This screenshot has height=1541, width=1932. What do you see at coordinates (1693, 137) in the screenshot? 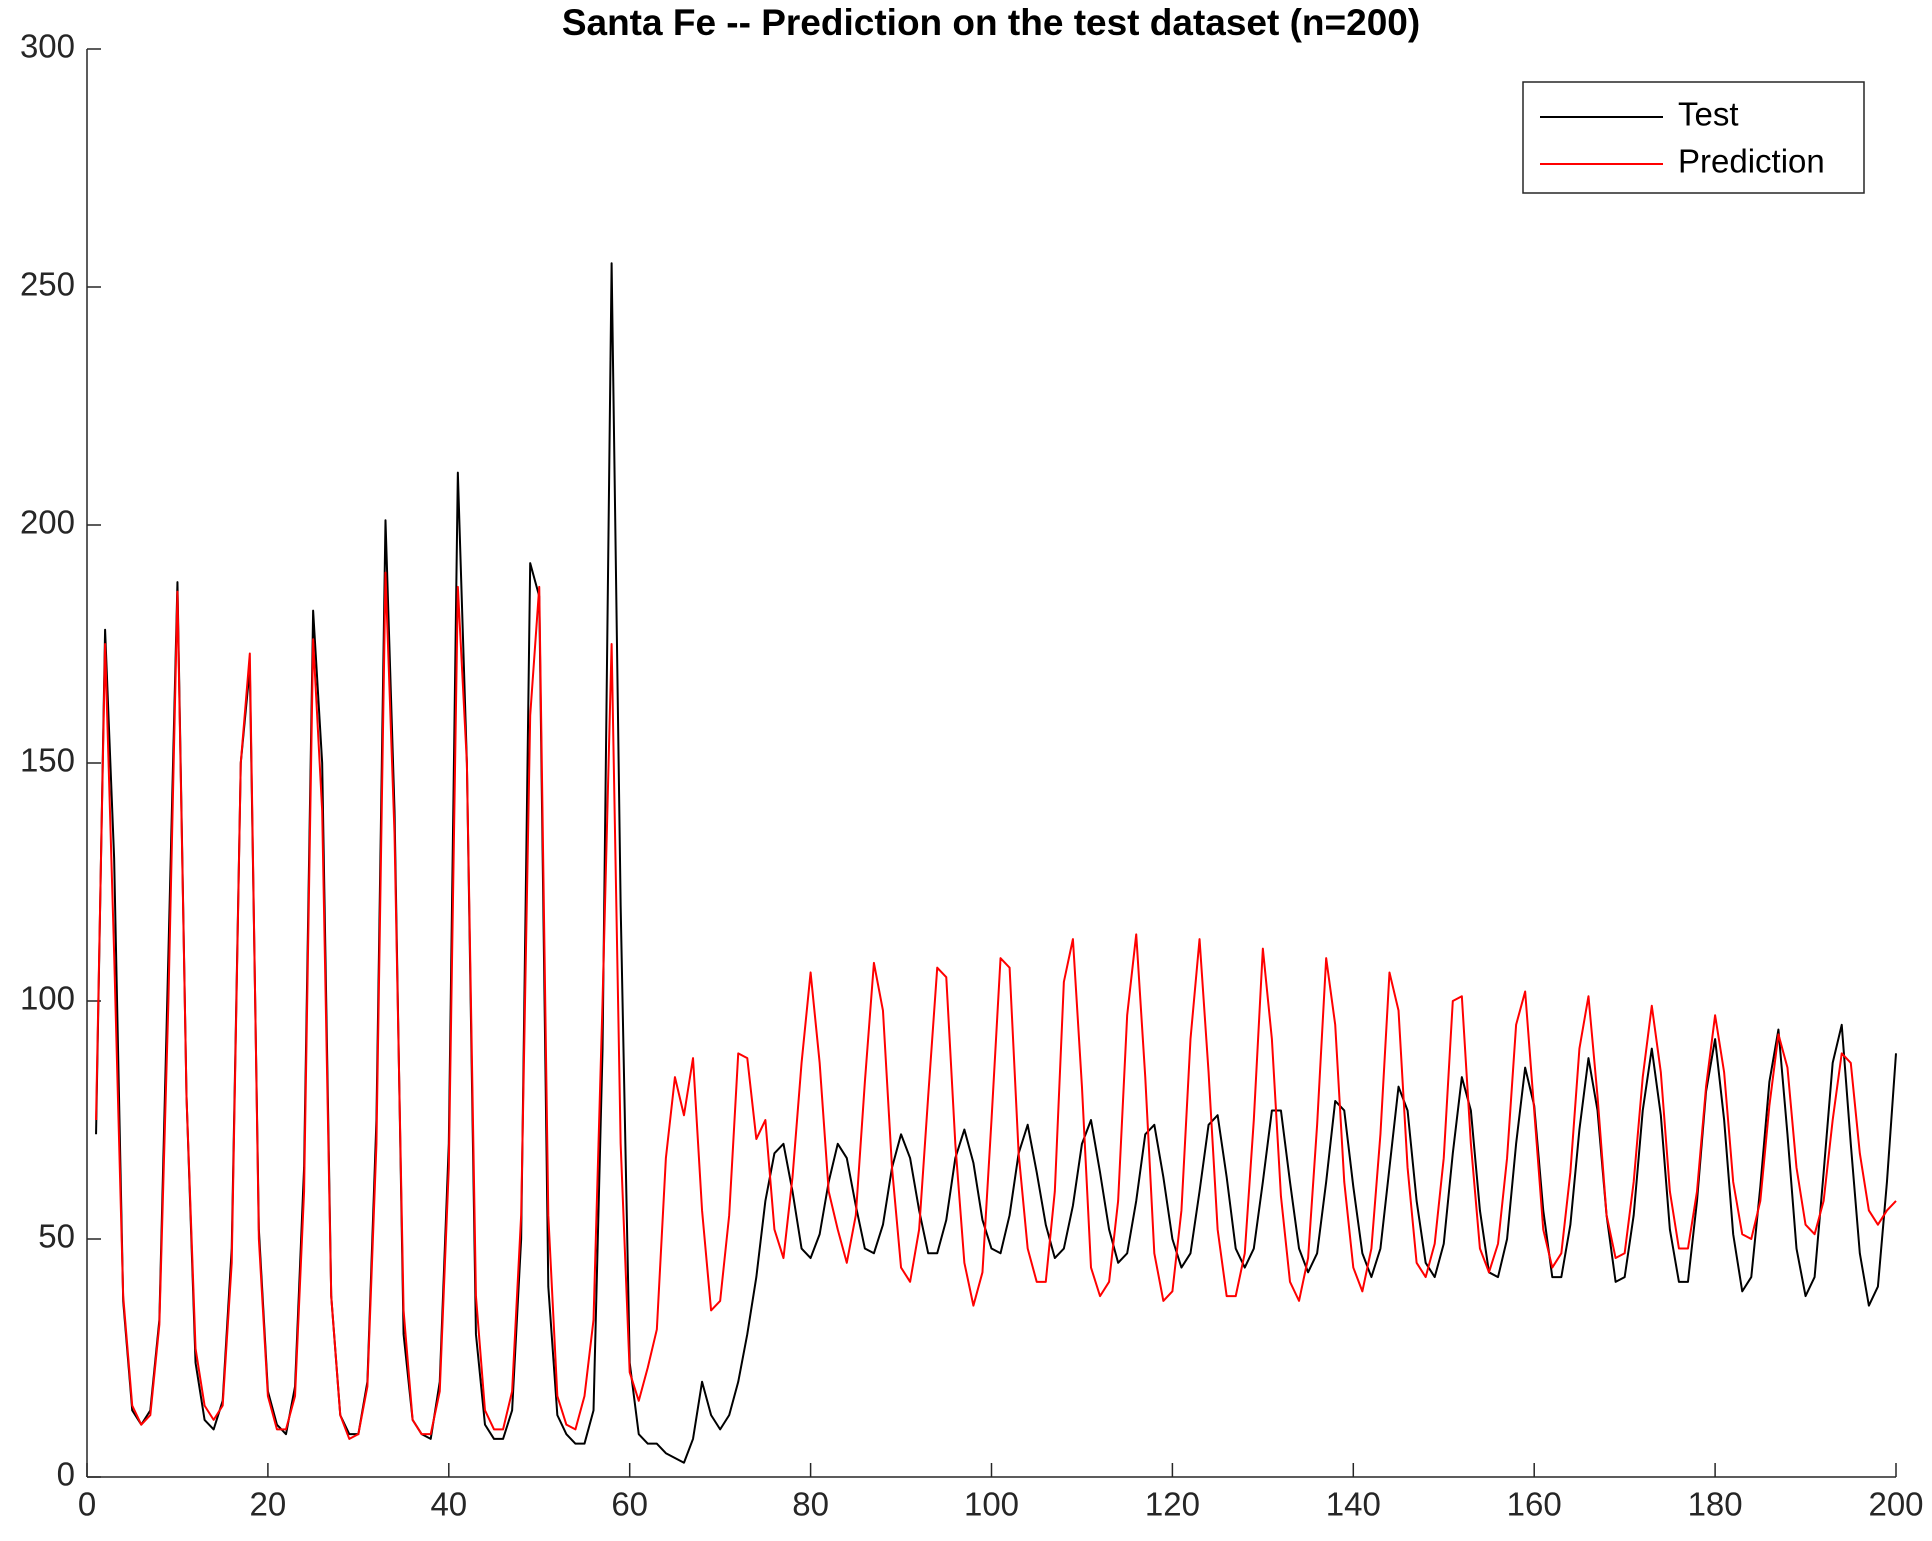
I see `legend-box` at bounding box center [1693, 137].